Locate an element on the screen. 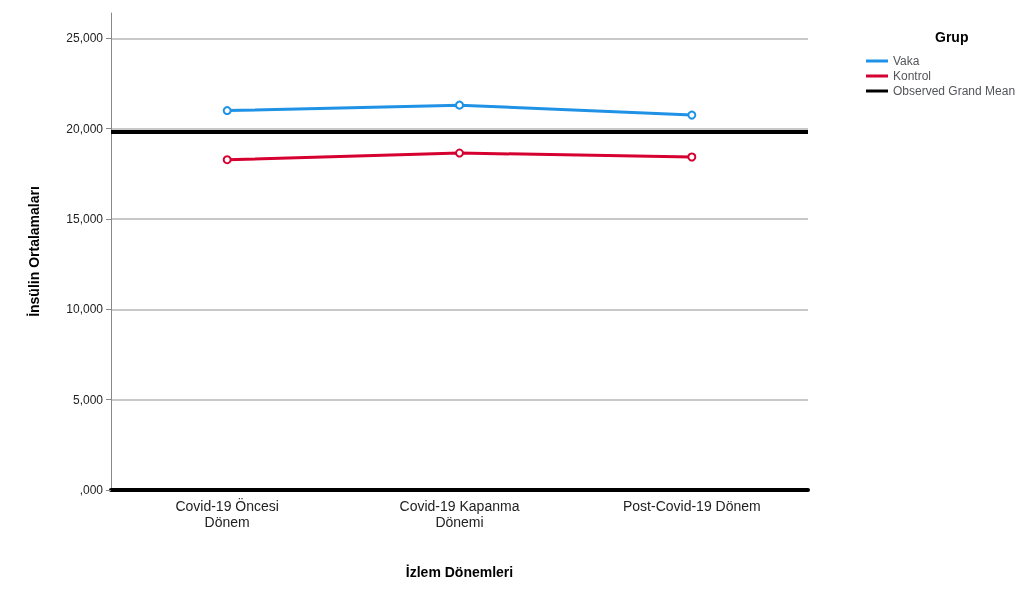 This screenshot has height=598, width=1029. y-tick-label: 10,000 is located at coordinates (85, 309).